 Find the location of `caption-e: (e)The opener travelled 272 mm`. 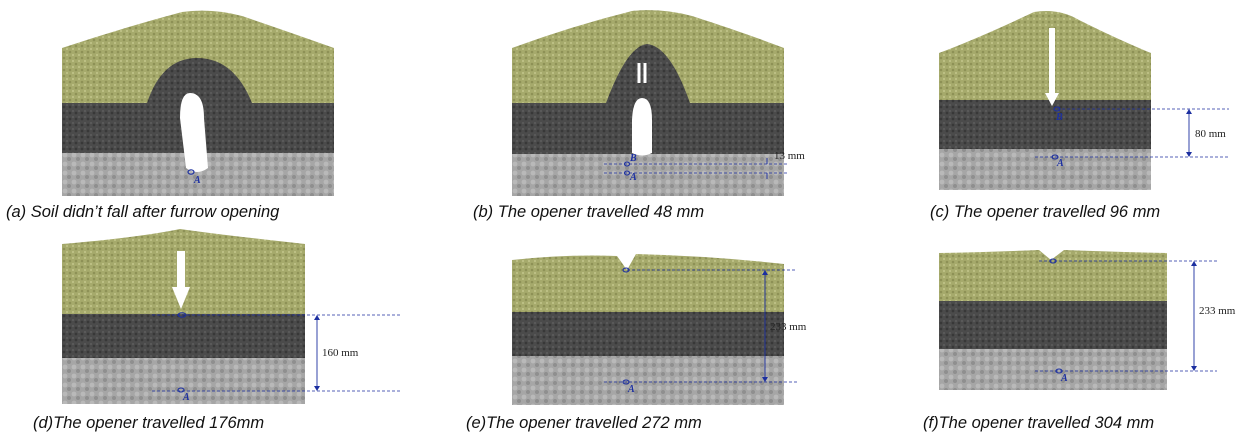

caption-e: (e)The opener travelled 272 mm is located at coordinates (584, 423).